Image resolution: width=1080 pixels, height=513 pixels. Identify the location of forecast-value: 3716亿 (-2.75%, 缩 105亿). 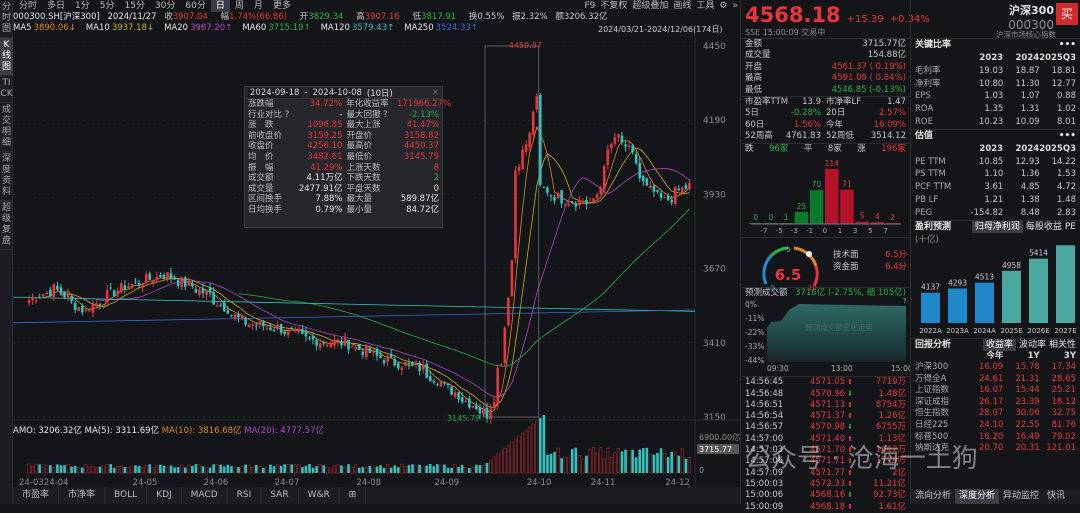
(850, 292).